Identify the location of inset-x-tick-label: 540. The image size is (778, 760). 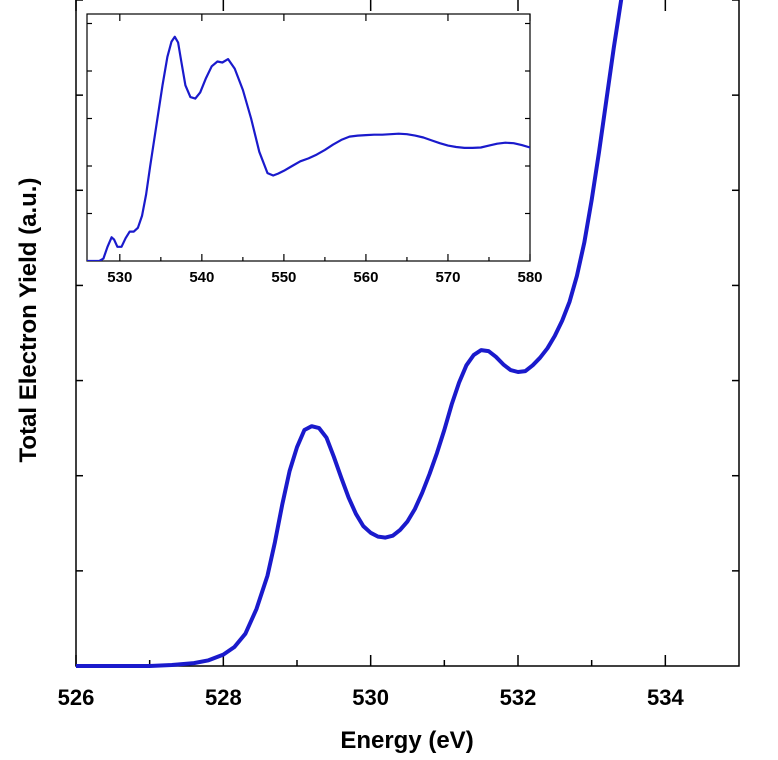
(201, 277).